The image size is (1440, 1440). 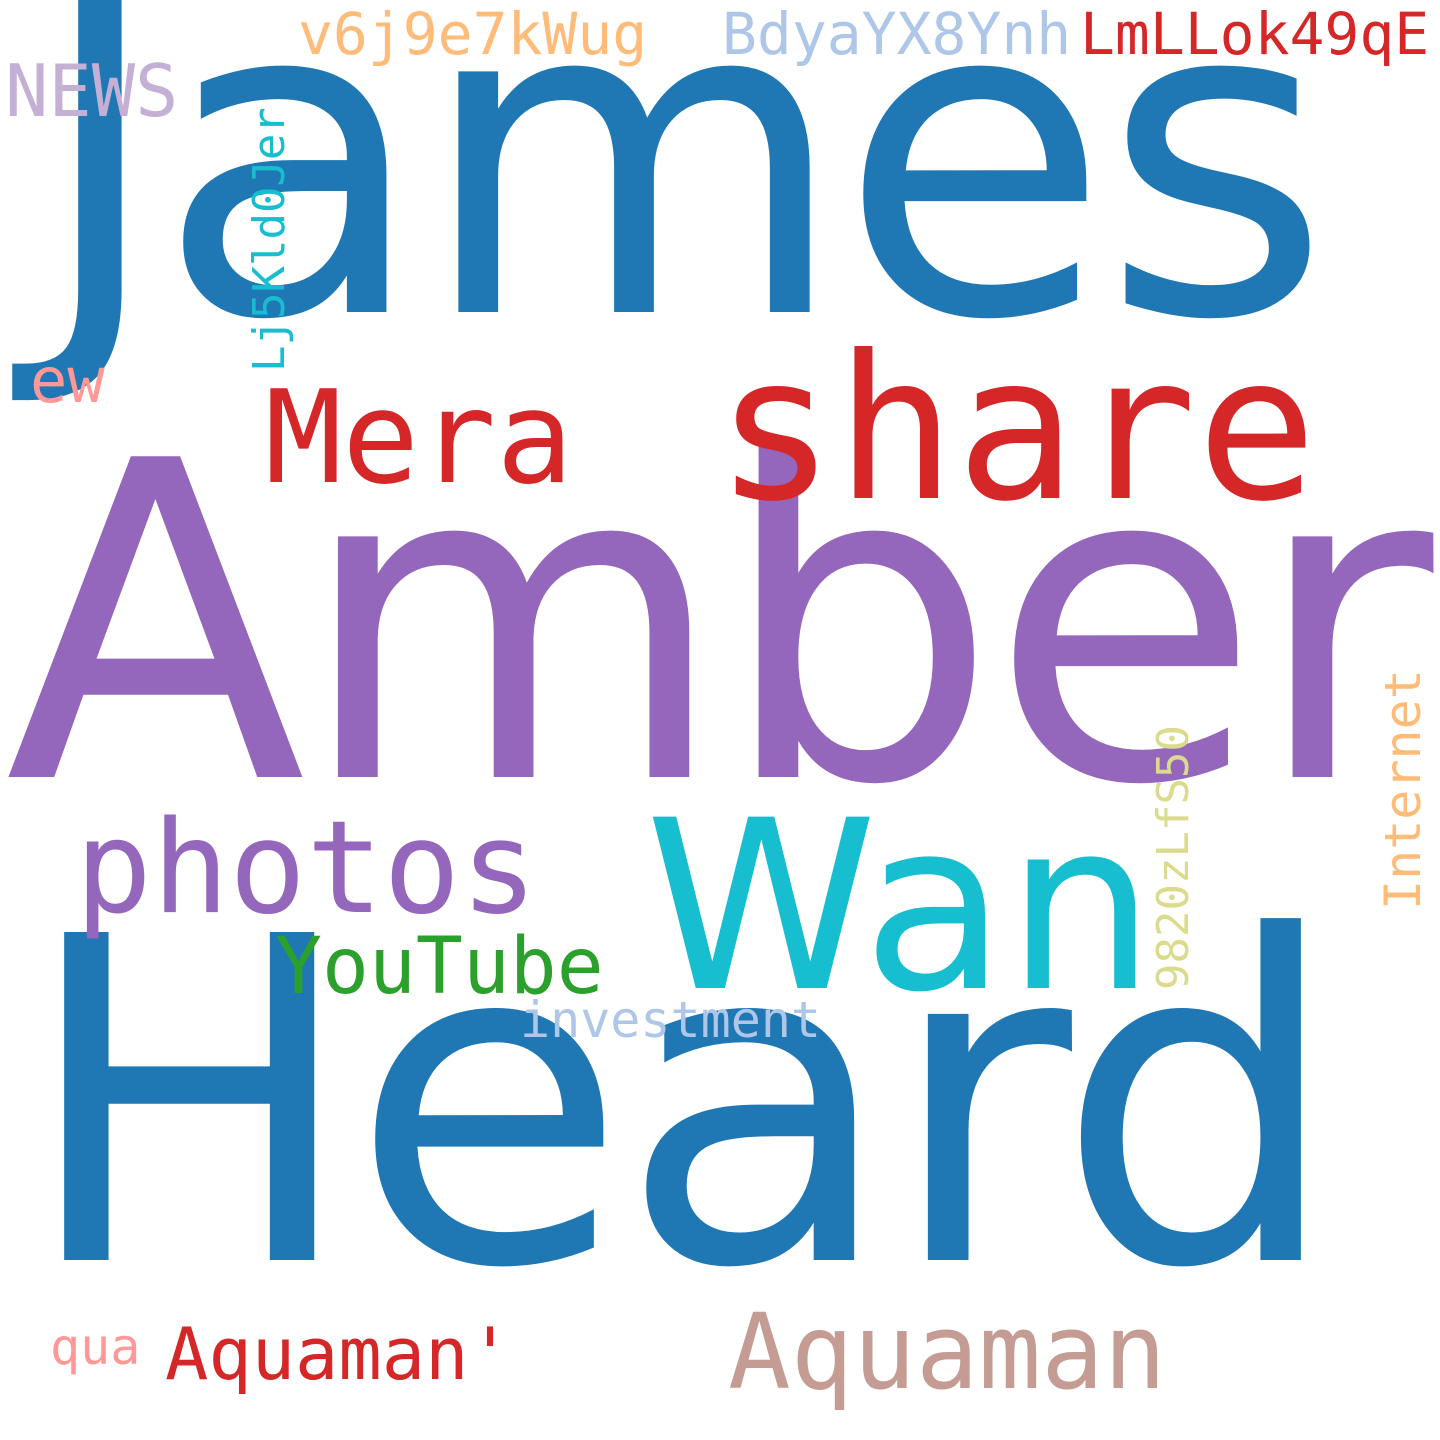 I want to click on word-ew: ew, so click(x=67, y=380).